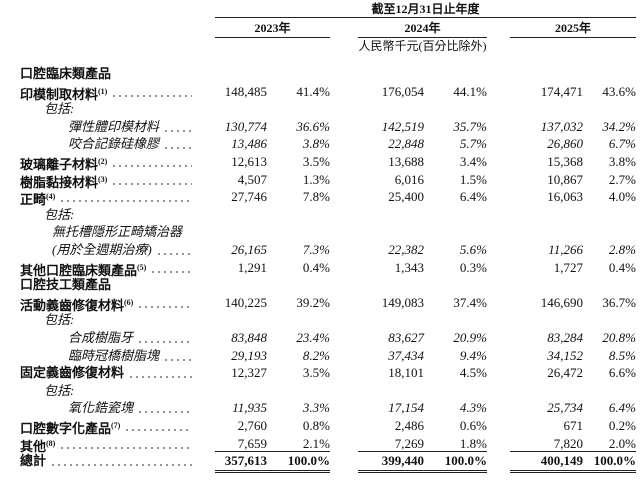  Describe the element at coordinates (565, 373) in the screenshot. I see `cell-value: 26,472` at that location.